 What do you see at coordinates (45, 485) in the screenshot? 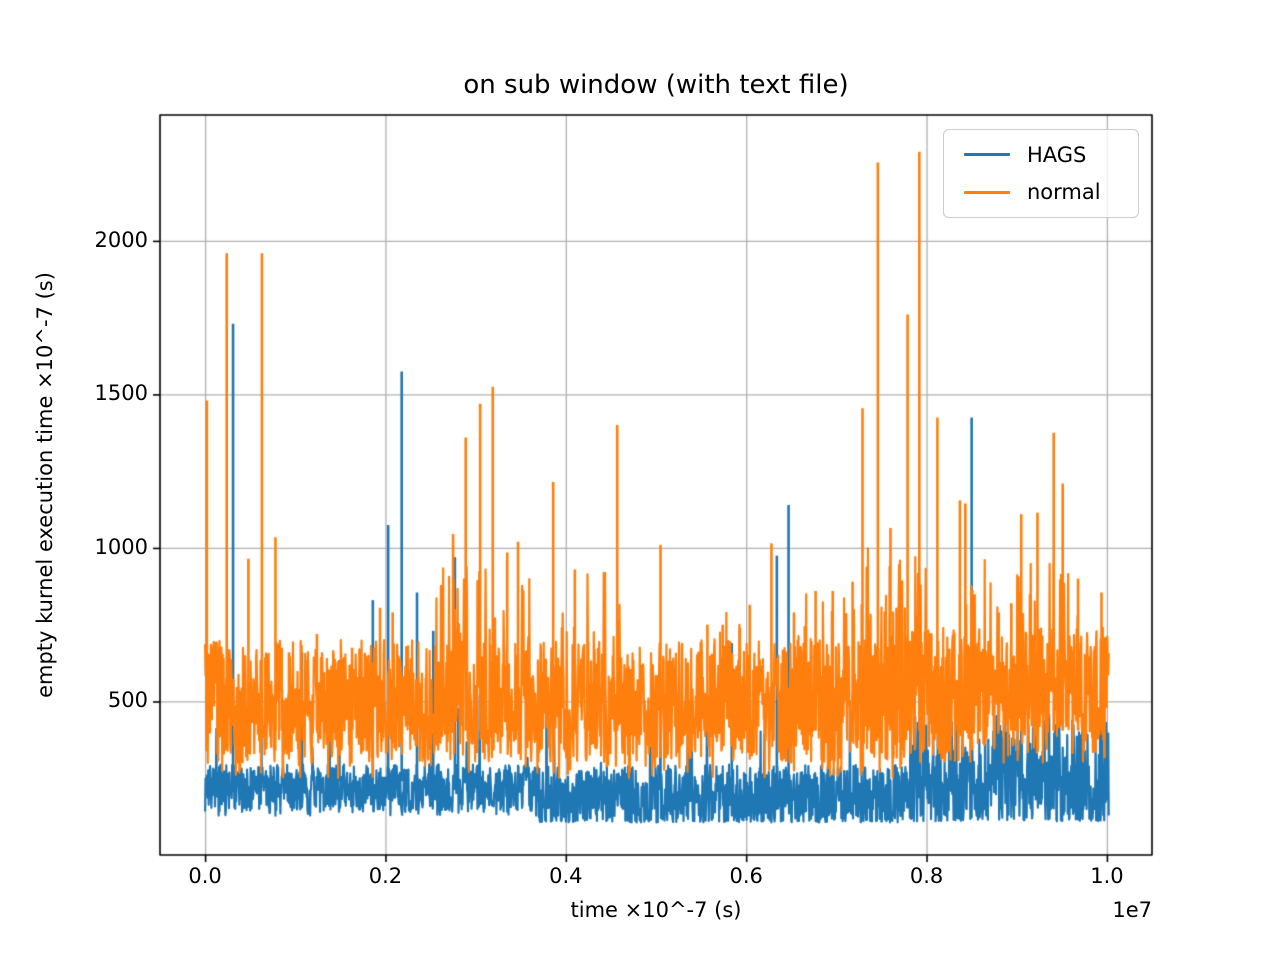
I see `y-axis-label: empty kurnel execution time ×10^-7 (s)` at bounding box center [45, 485].